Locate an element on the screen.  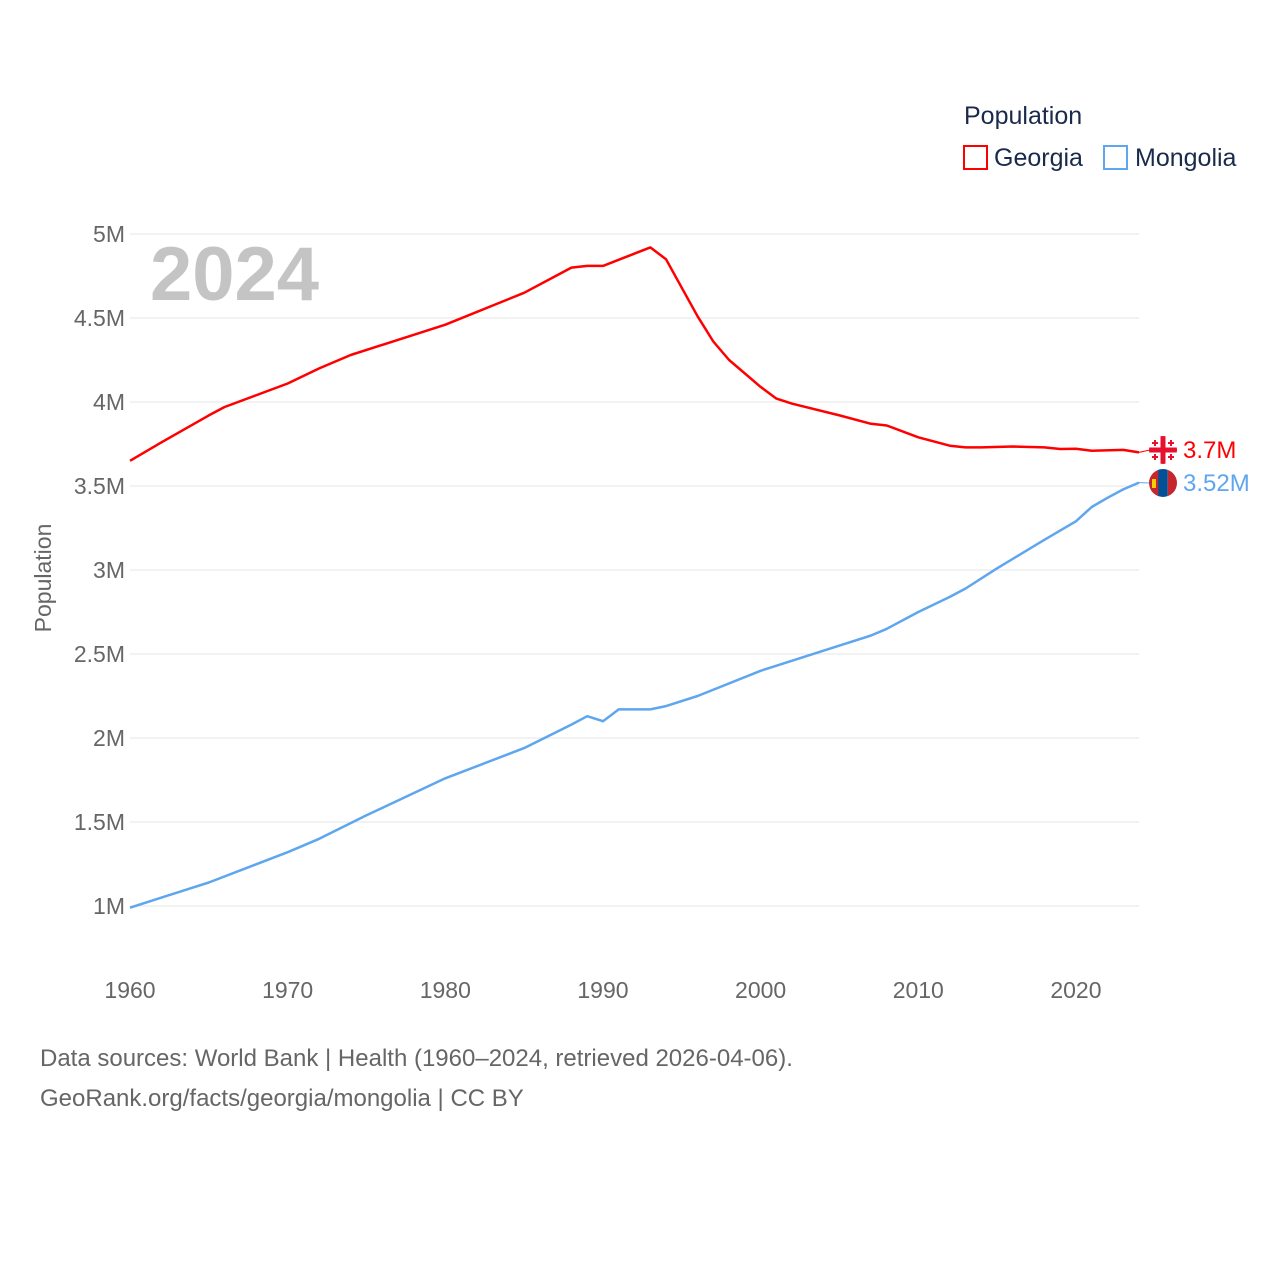
mongolia-flag-icon is located at coordinates (1163, 483).